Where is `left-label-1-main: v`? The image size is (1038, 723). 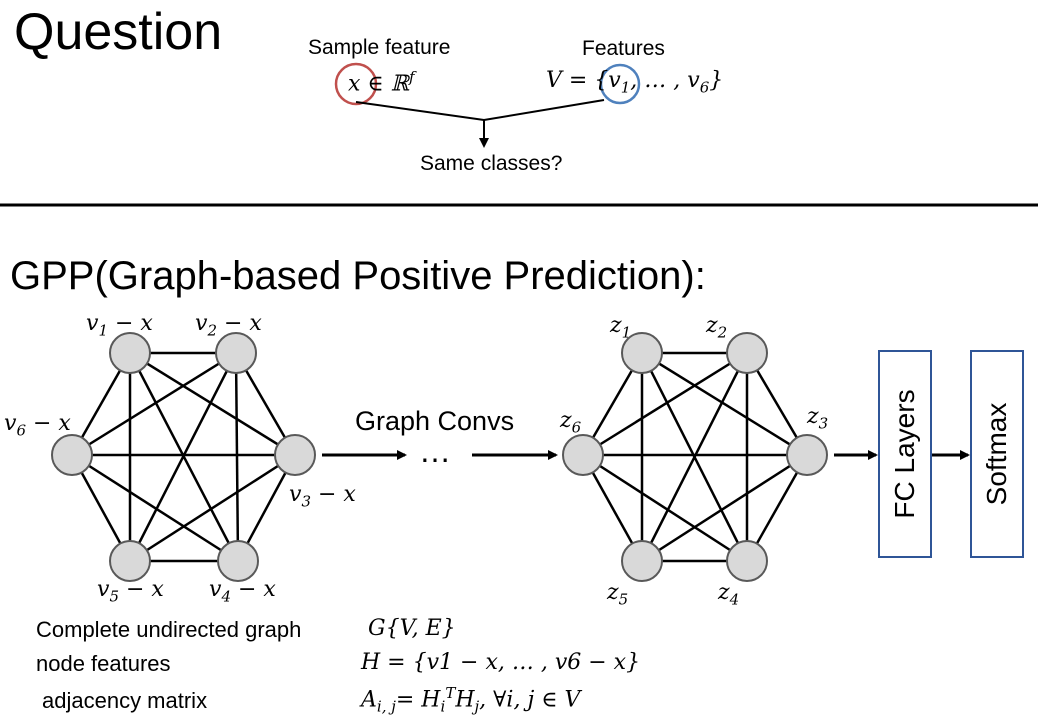 left-label-1-main: v is located at coordinates (92, 323).